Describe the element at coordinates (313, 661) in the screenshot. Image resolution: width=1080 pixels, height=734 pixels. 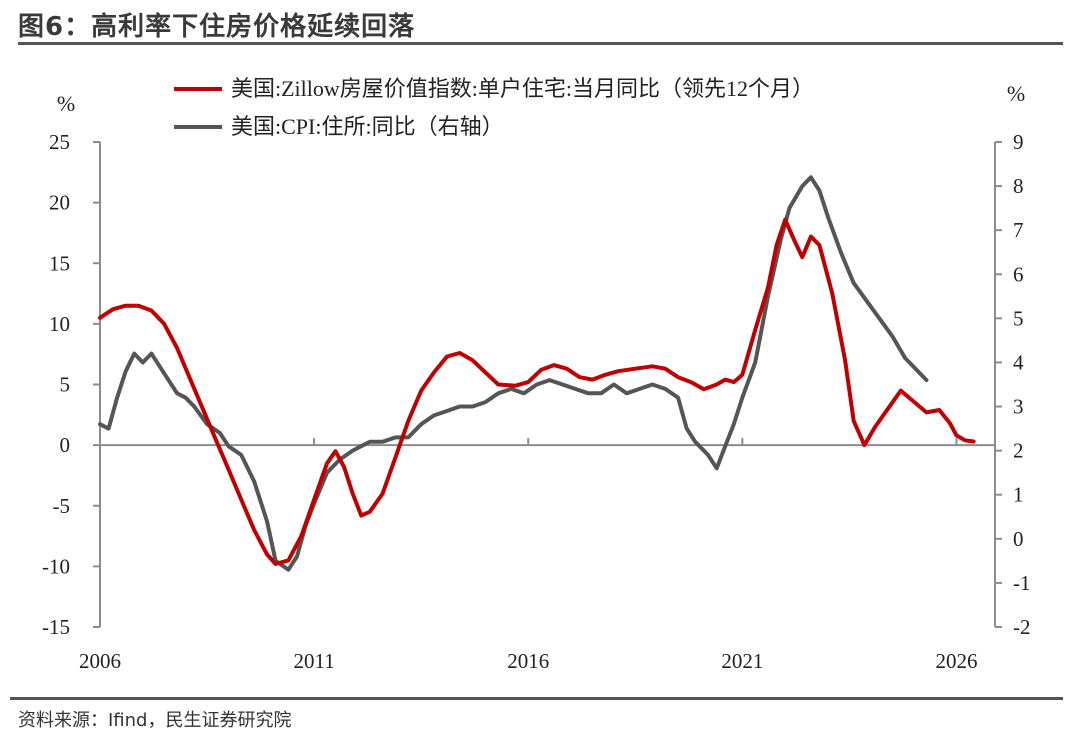
I see `x-tick-label: 2011` at that location.